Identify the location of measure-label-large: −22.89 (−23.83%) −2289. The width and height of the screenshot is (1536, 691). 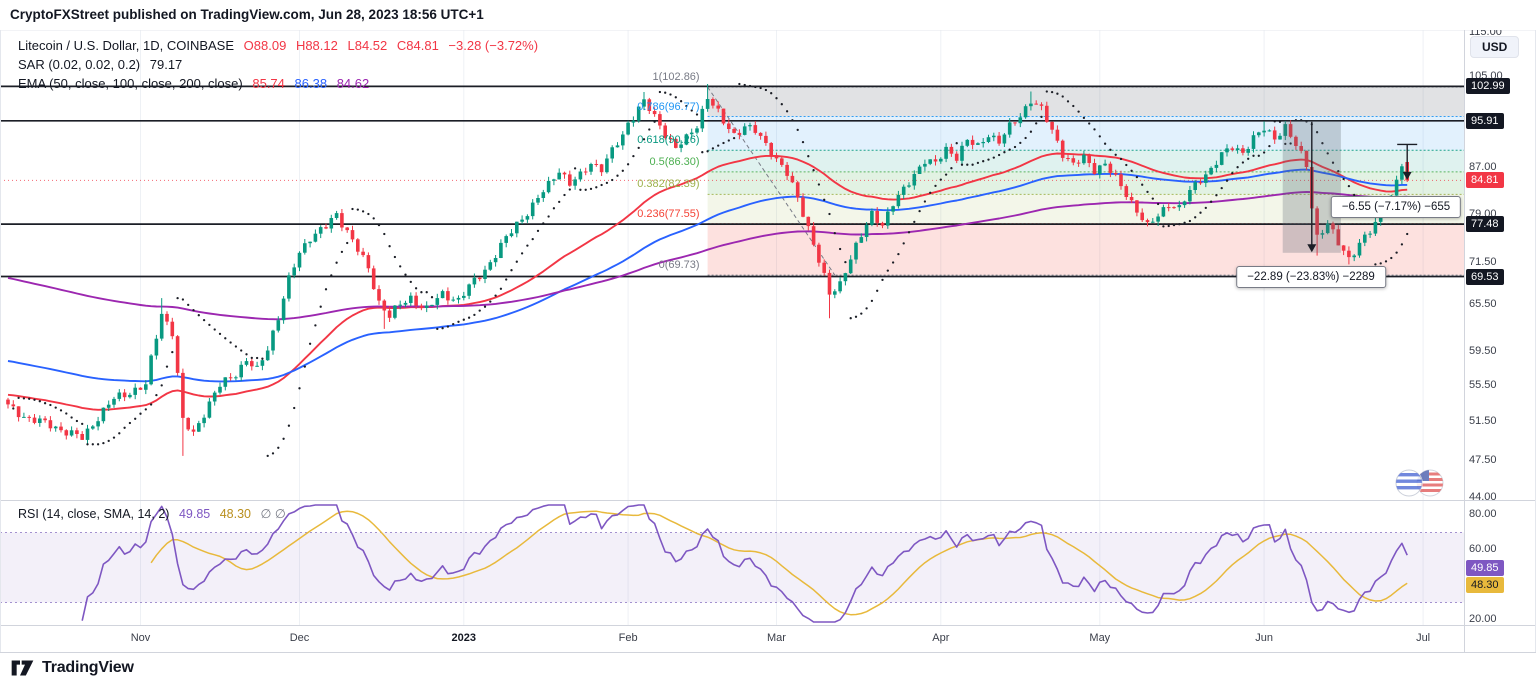
(1311, 277).